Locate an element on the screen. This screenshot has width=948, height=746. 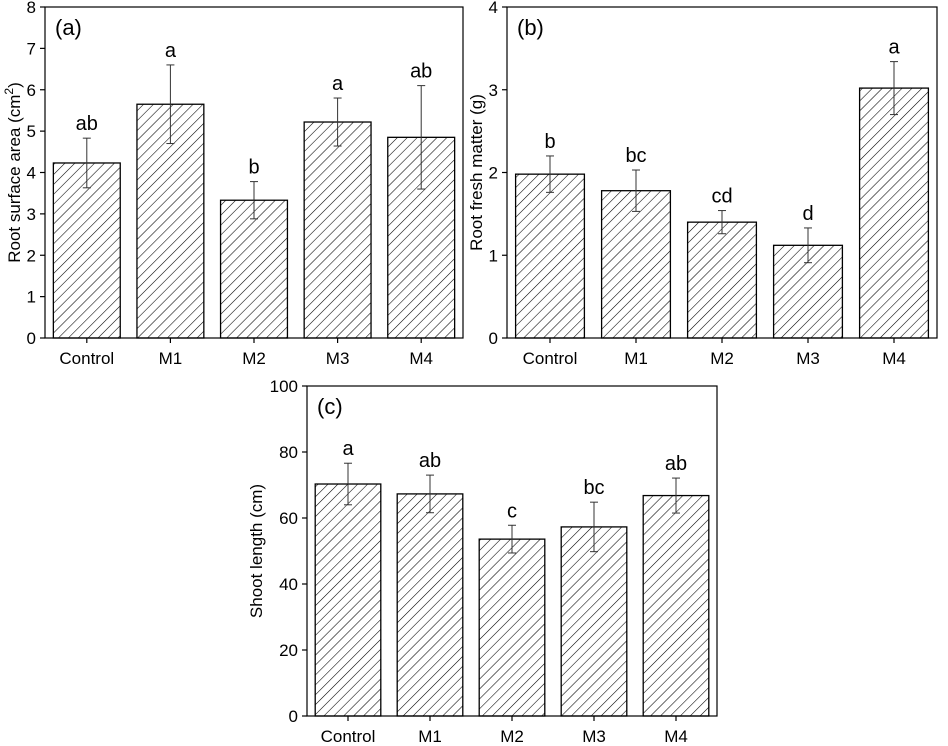
y-tick-label: 80 is located at coordinates (288, 452).